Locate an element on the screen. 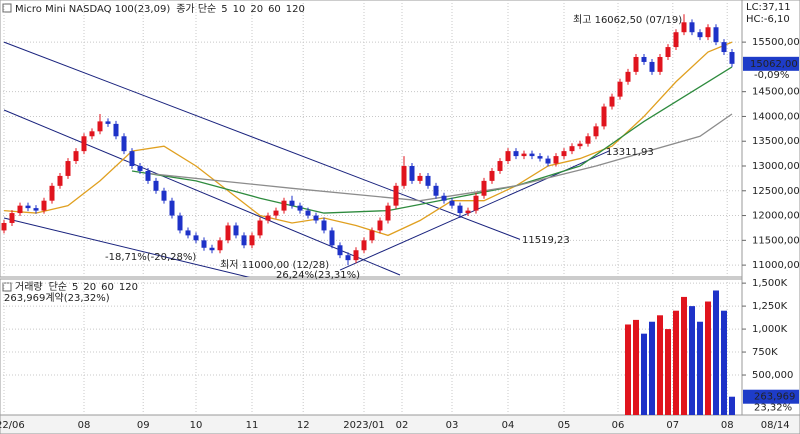 This screenshot has height=434, width=800. annotation: 13311,93 is located at coordinates (630, 152).